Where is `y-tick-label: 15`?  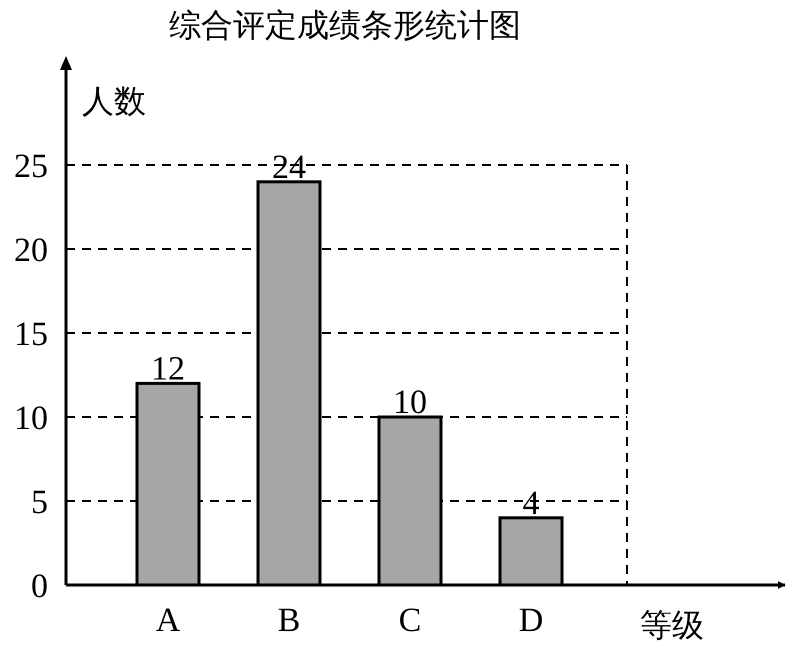 y-tick-label: 15 is located at coordinates (31, 334).